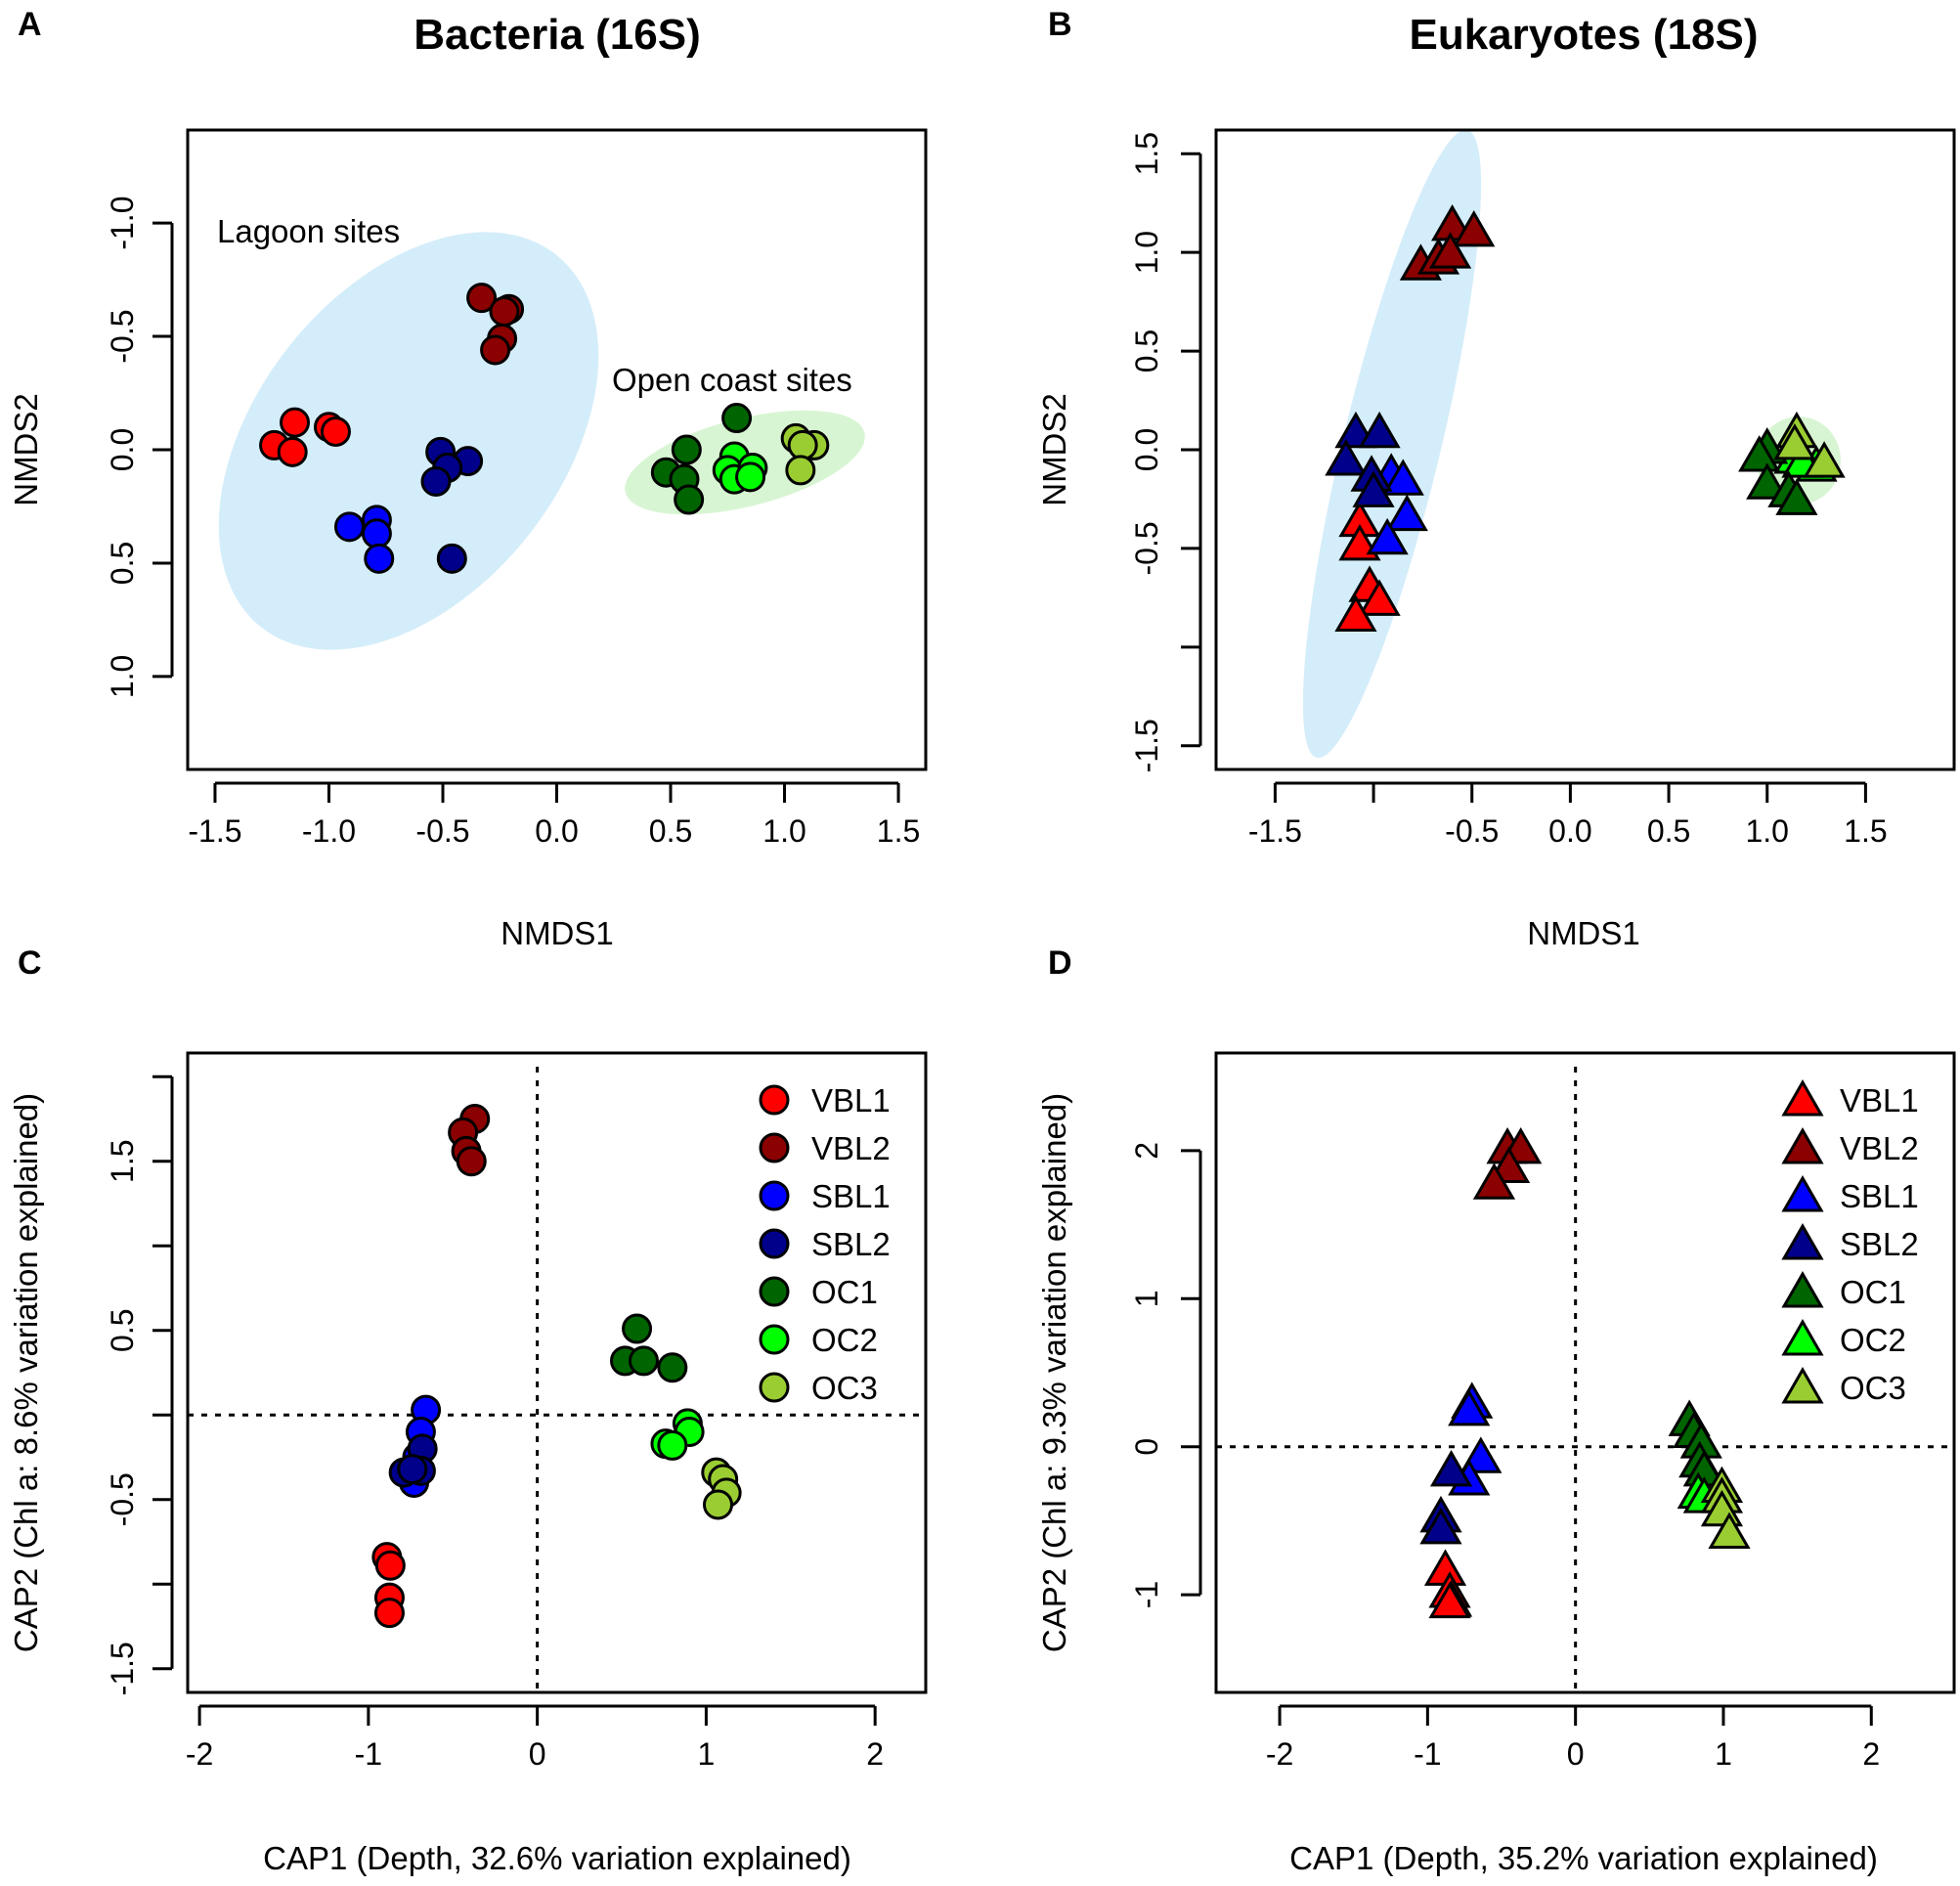 This screenshot has height=1886, width=1960. What do you see at coordinates (537, 1754) in the screenshot?
I see `x-tick-label: 0` at bounding box center [537, 1754].